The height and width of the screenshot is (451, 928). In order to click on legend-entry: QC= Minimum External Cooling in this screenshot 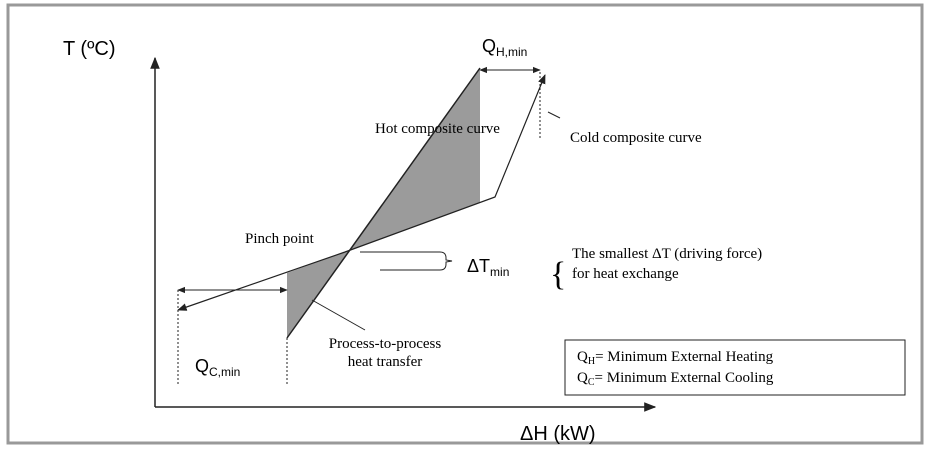, I will do `click(675, 379)`.